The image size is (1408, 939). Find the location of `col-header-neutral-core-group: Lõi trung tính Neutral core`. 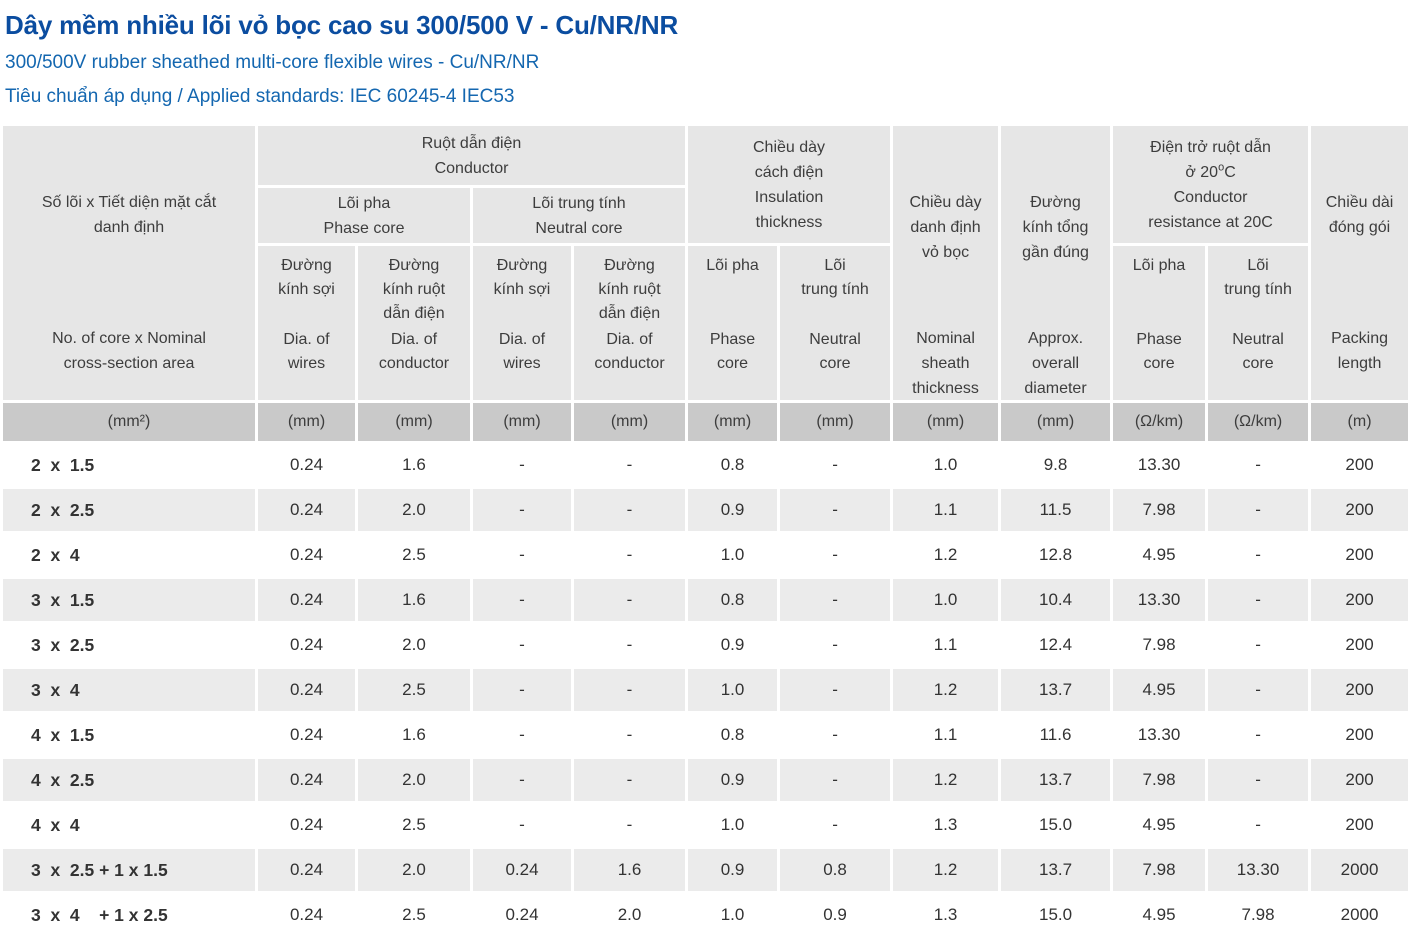

col-header-neutral-core-group: Lõi trung tính Neutral core is located at coordinates (579, 216).